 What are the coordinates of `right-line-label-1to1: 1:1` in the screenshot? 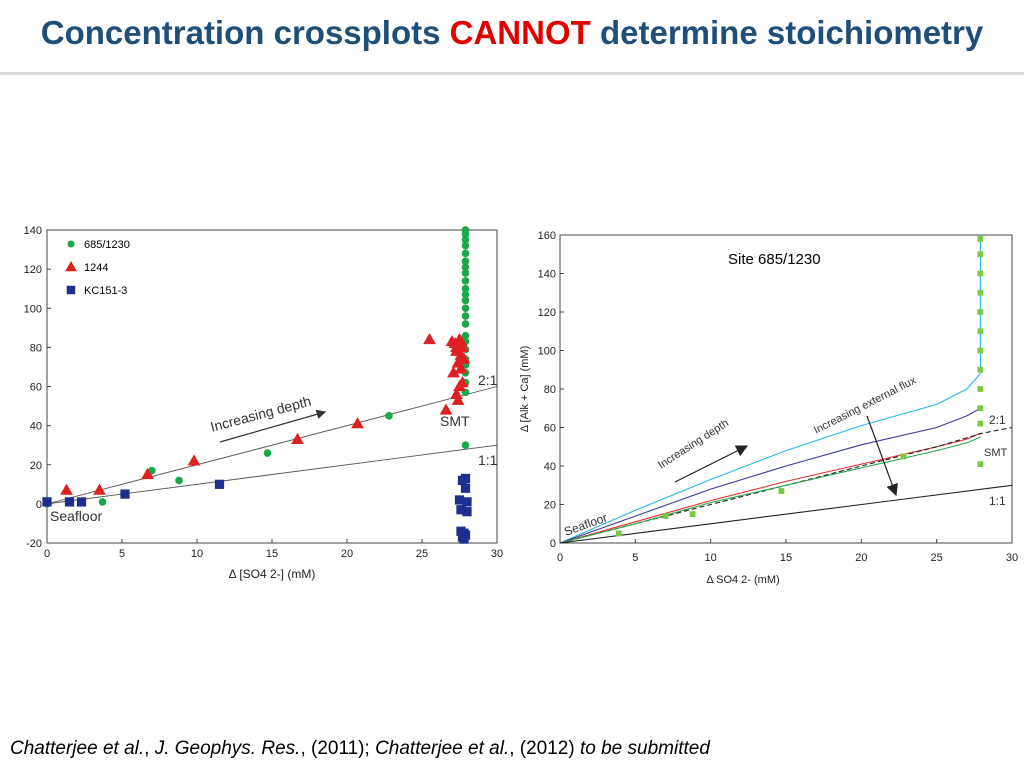 It's located at (997, 501).